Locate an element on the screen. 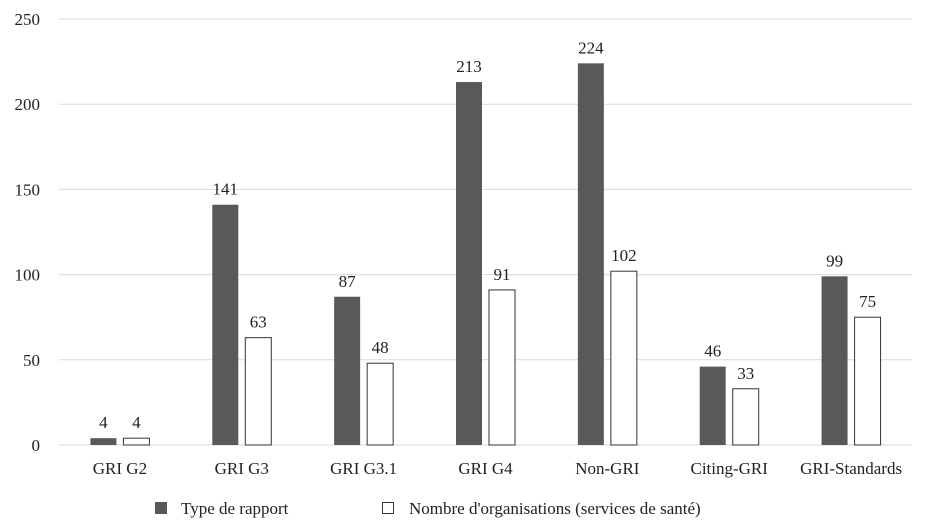  data-label: 46 is located at coordinates (712, 351).